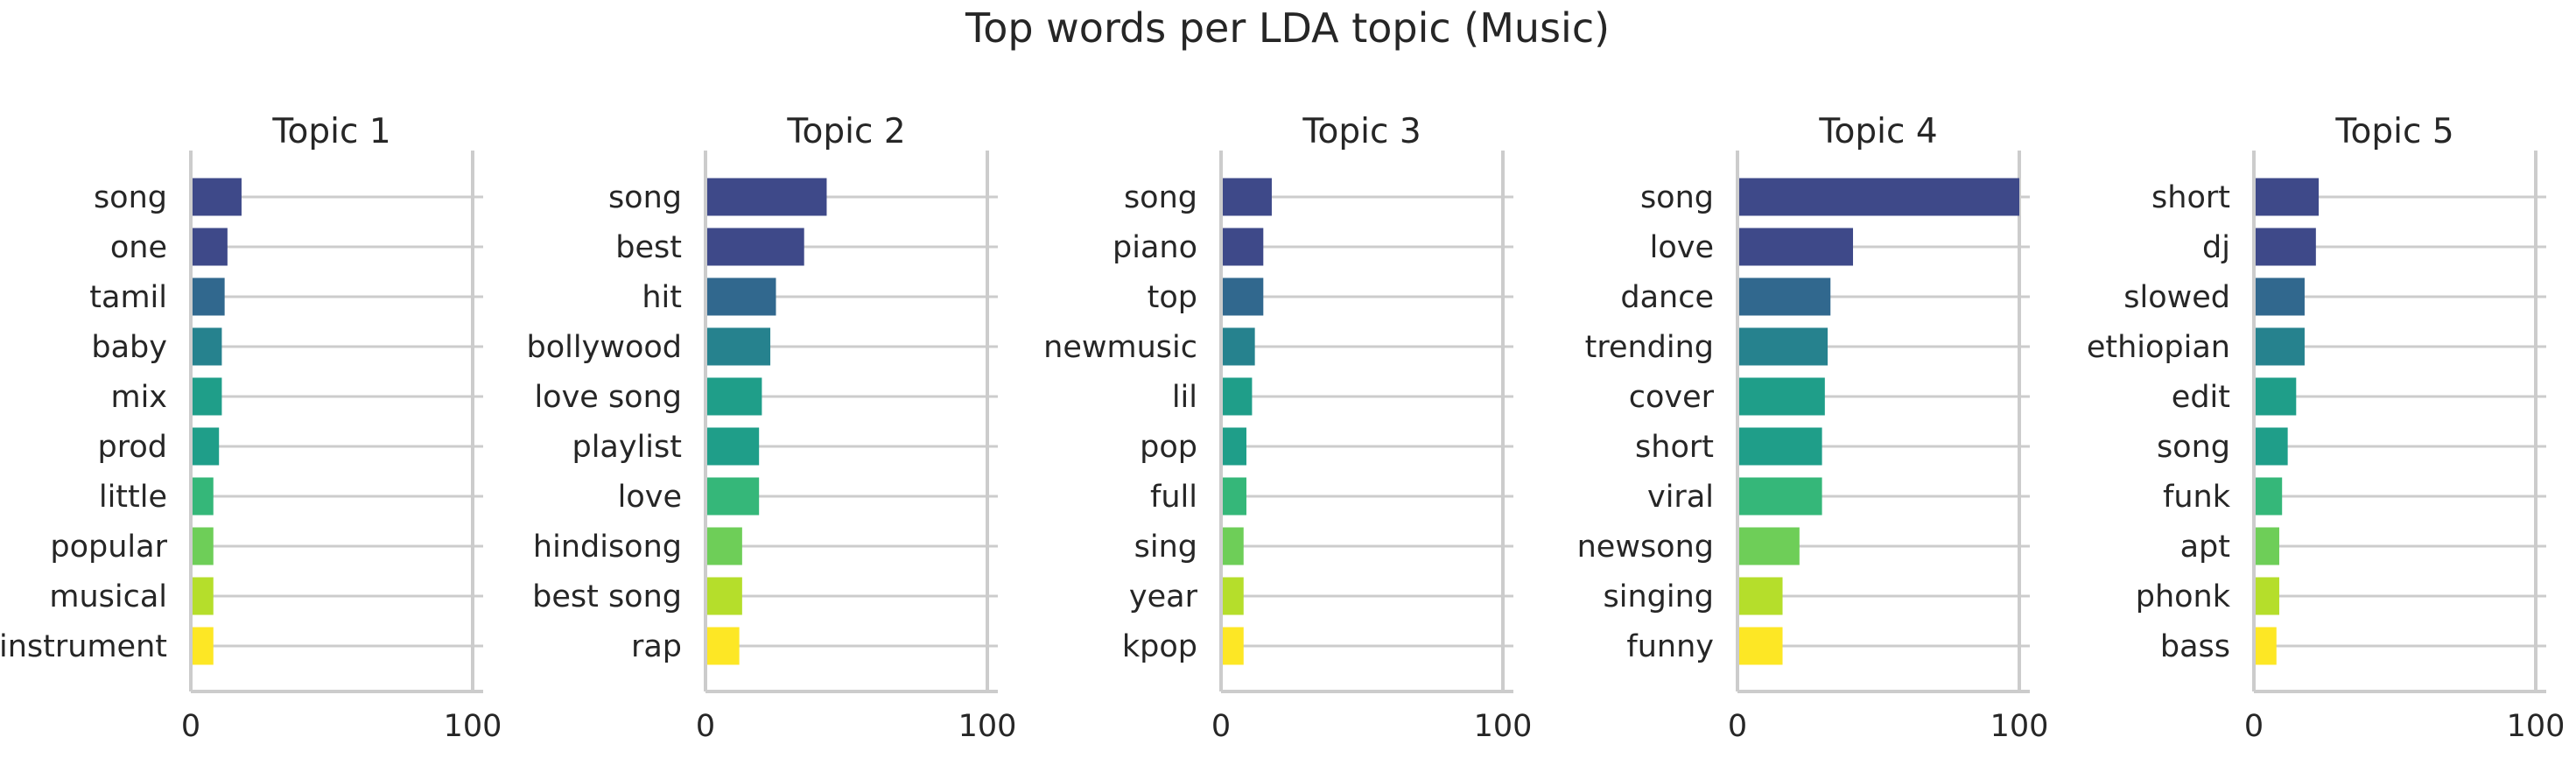 The image size is (2576, 758). Describe the element at coordinates (2183, 596) in the screenshot. I see `category-label: phonk` at that location.